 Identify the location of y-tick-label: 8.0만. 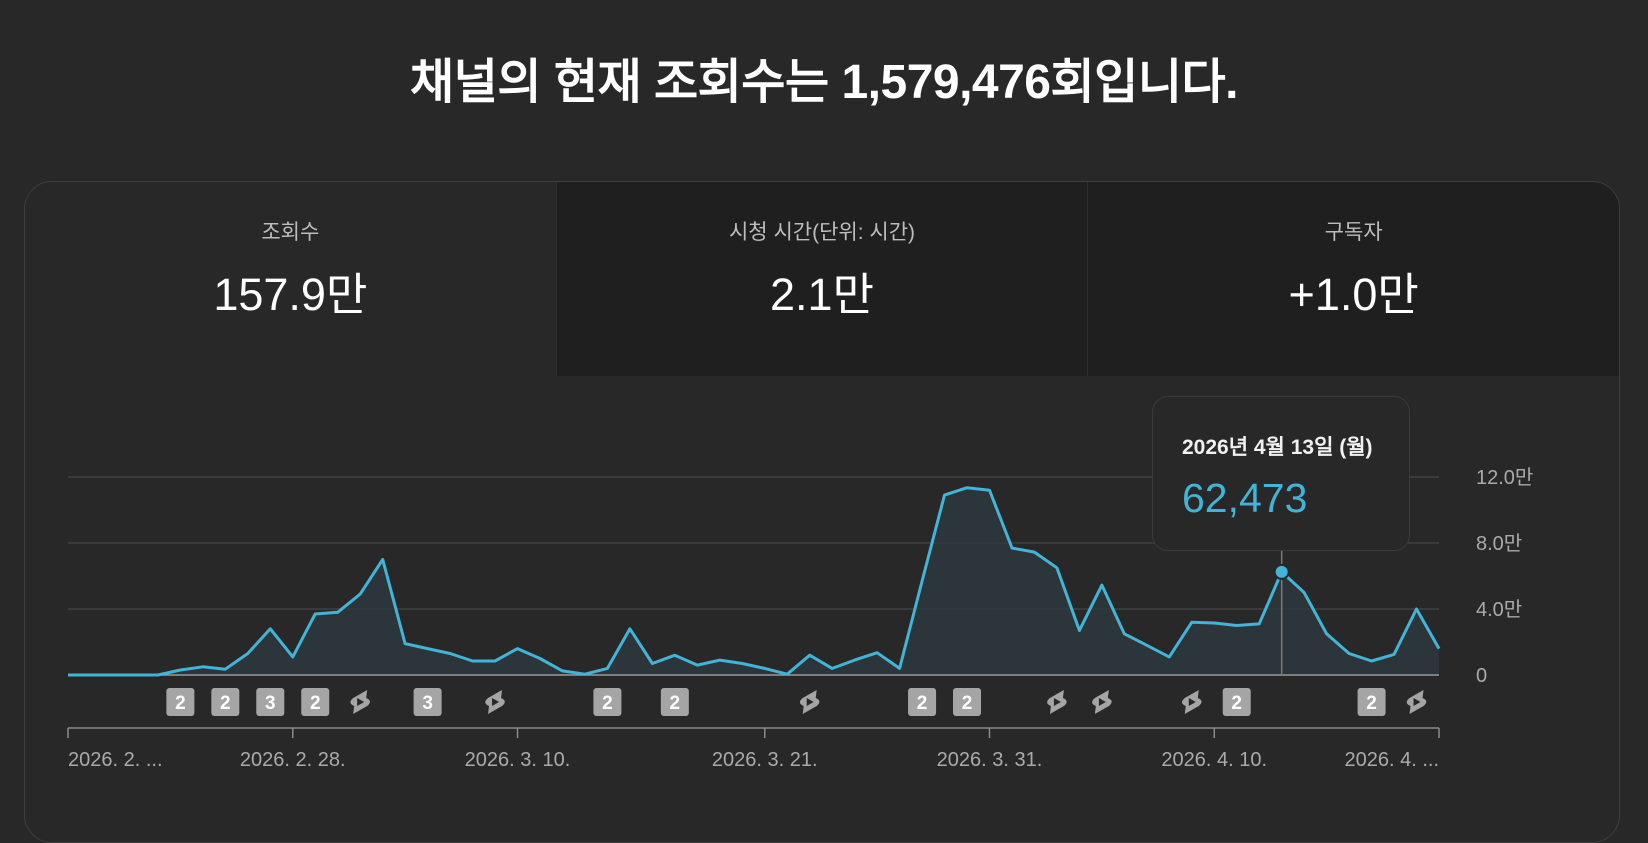
(1499, 543).